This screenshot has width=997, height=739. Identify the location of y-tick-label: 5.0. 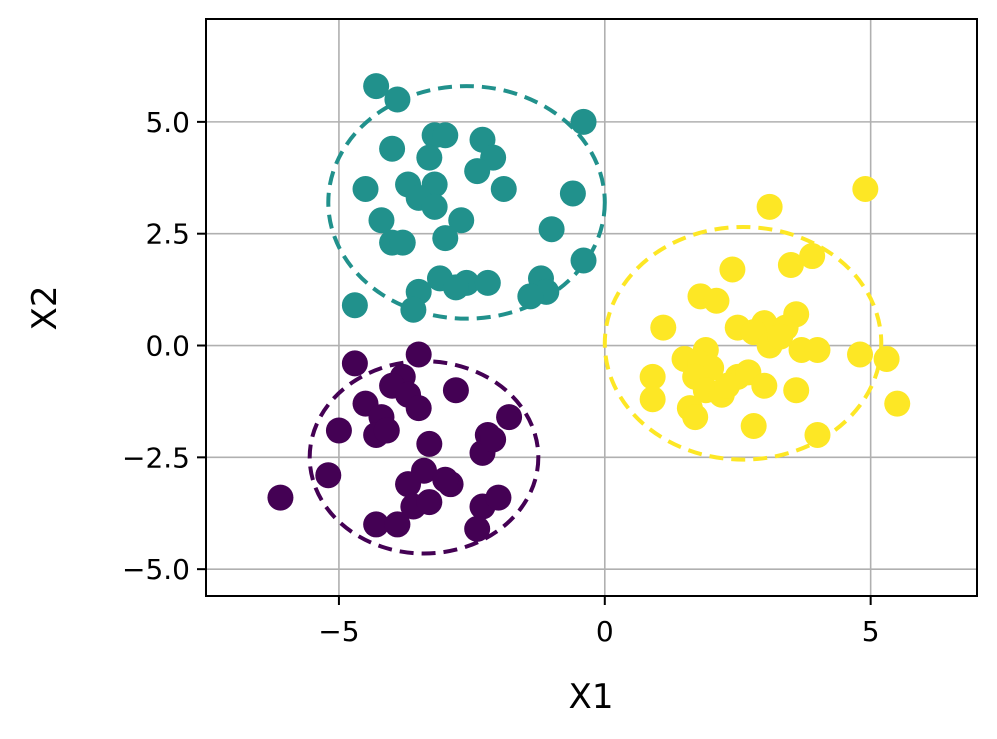
(167, 122).